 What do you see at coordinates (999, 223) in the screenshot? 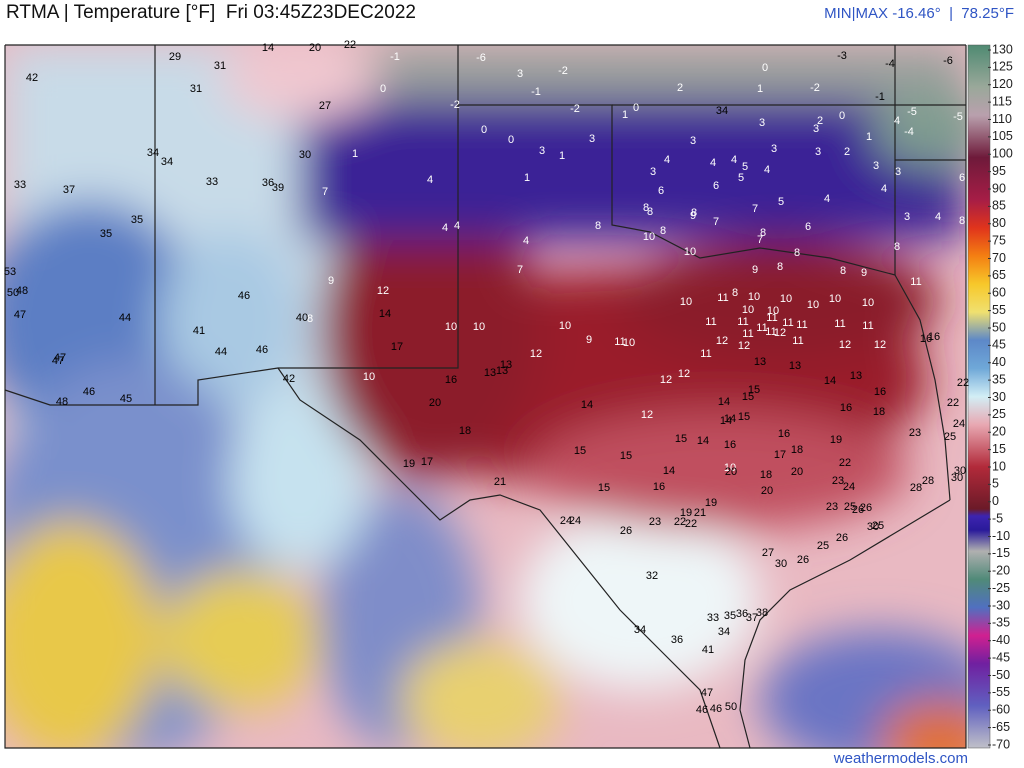
I see `colorbar-label: 80` at bounding box center [999, 223].